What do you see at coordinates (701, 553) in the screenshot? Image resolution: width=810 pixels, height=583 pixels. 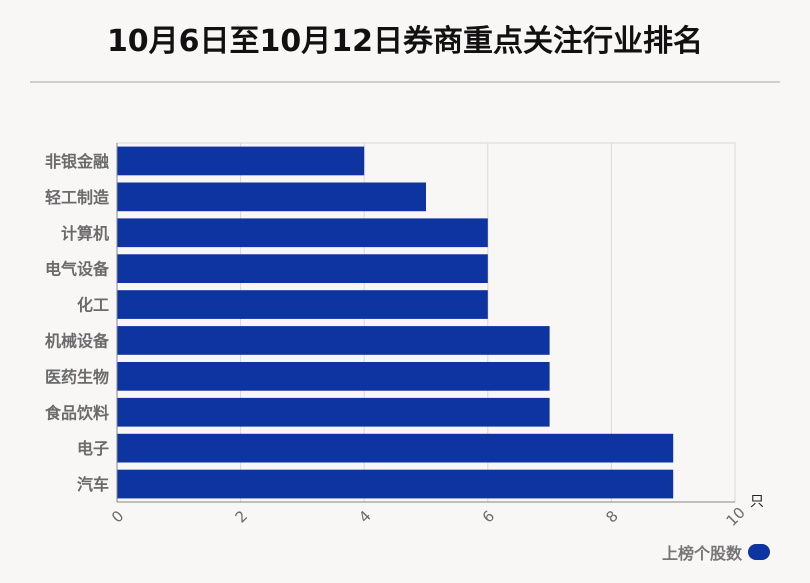 I see `legend-label: 上榜个股数` at bounding box center [701, 553].